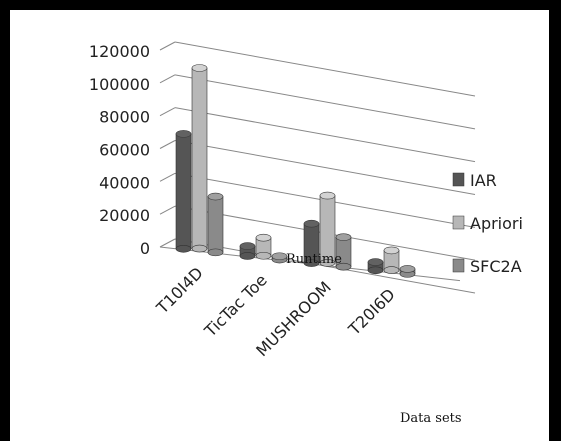 The image size is (561, 441). Describe the element at coordinates (124, 117) in the screenshot. I see `y-tick-label: 80000` at that location.